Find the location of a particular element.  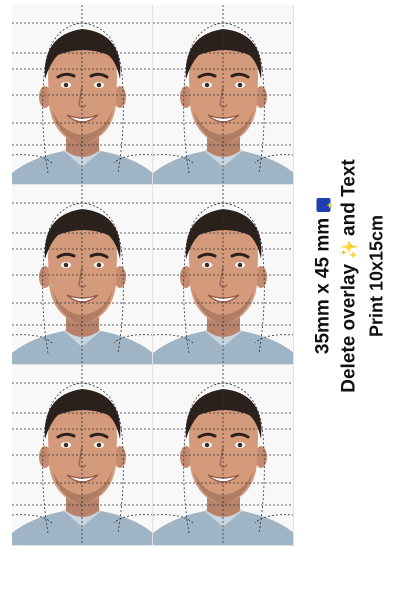

print-line: Print 10x15cm is located at coordinates (377, 276).